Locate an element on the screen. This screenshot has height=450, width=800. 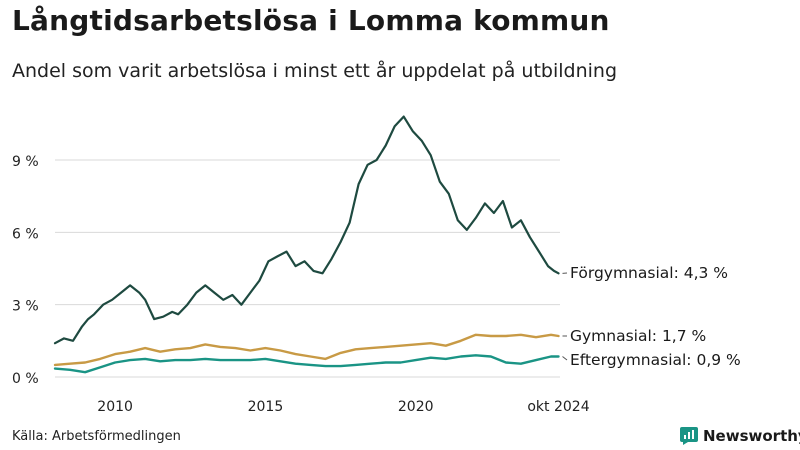
end-label-forgymnasial: Förgymnasial: 4,3 % is located at coordinates (649, 273).